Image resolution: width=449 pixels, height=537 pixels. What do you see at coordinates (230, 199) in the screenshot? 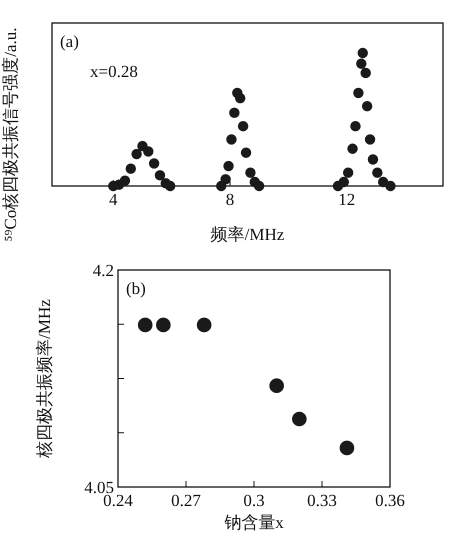
I see `x-tick-label: 8` at bounding box center [230, 199].